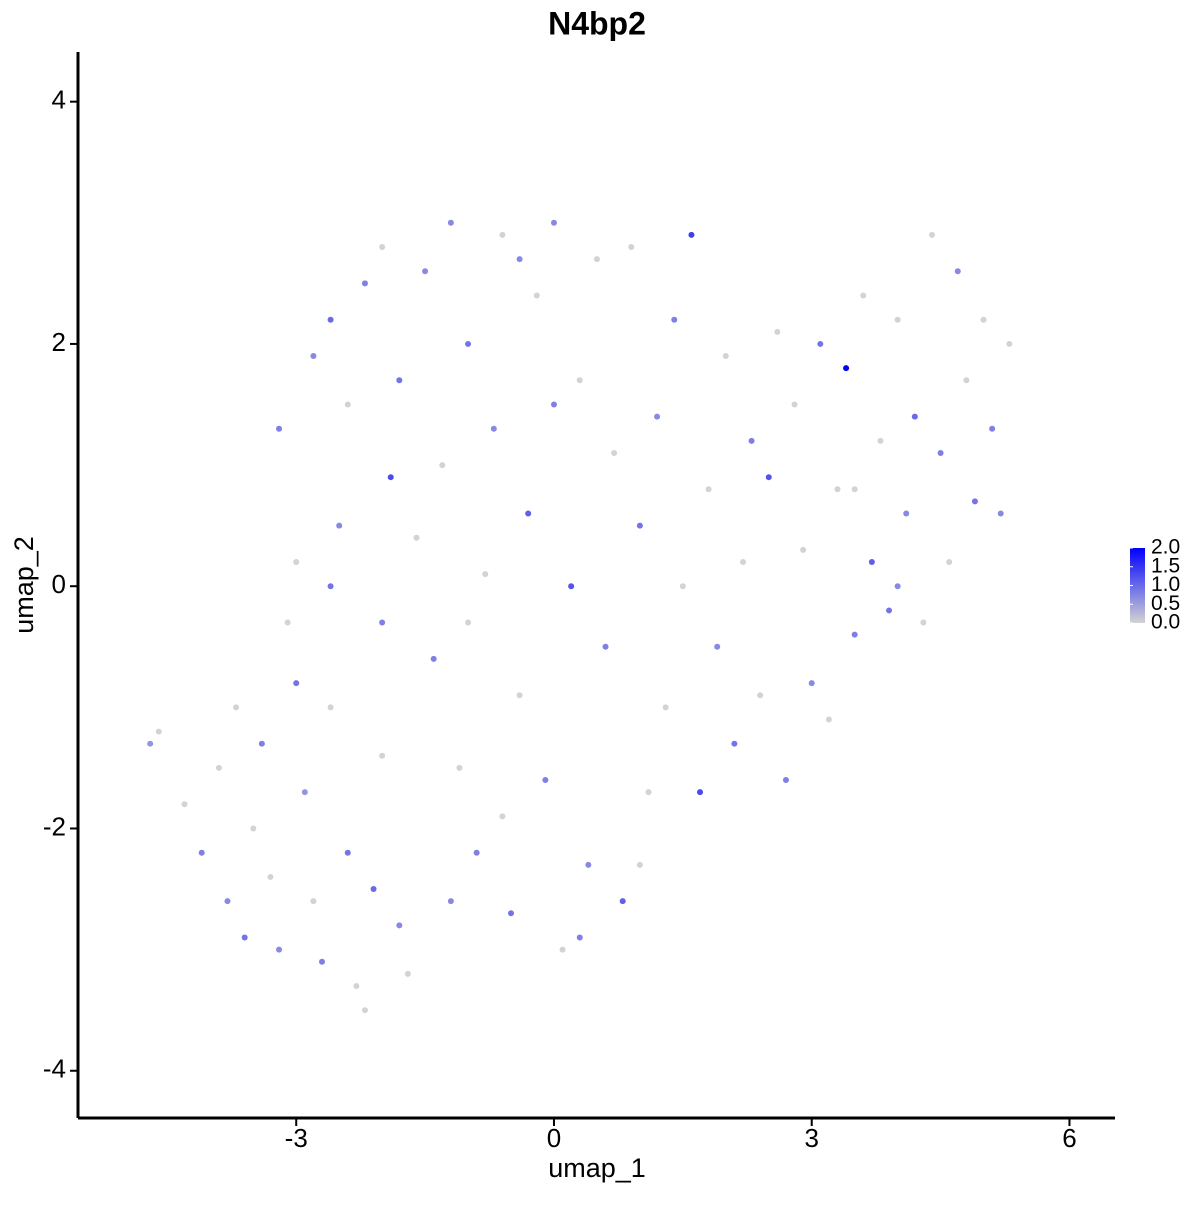 Image resolution: width=1200 pixels, height=1205 pixels. Describe the element at coordinates (1165, 603) in the screenshot. I see `colorbar-tick-label: 0.5` at that location.